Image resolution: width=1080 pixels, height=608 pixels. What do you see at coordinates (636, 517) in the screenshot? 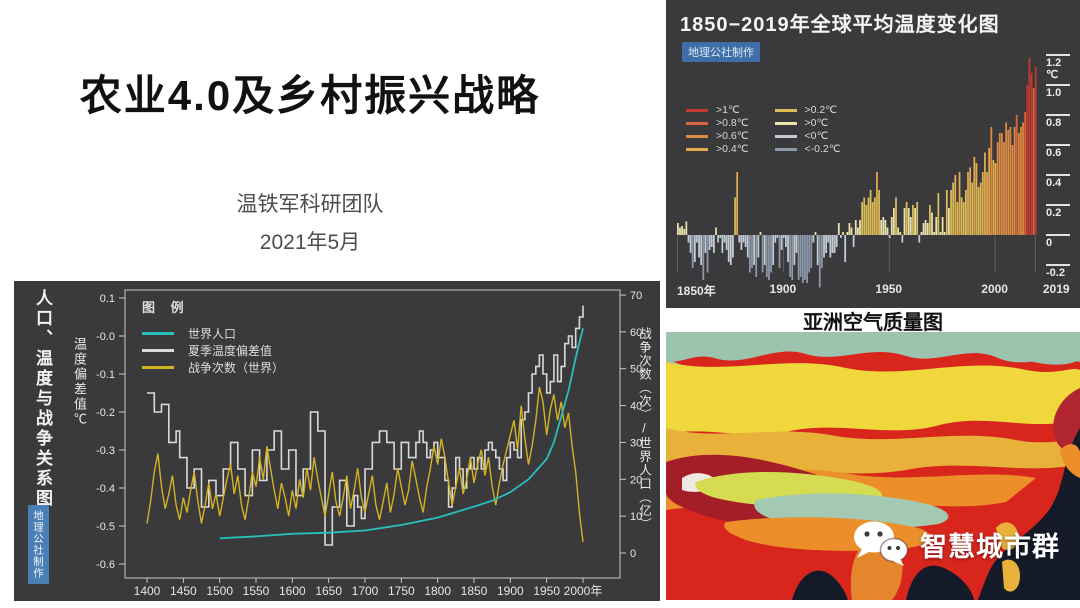
I see `svg-text: 10` at bounding box center [636, 517].